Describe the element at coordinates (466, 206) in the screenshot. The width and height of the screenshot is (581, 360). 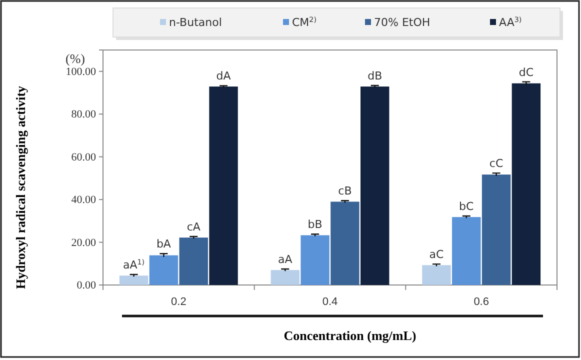
I see `annotation: bC` at that location.